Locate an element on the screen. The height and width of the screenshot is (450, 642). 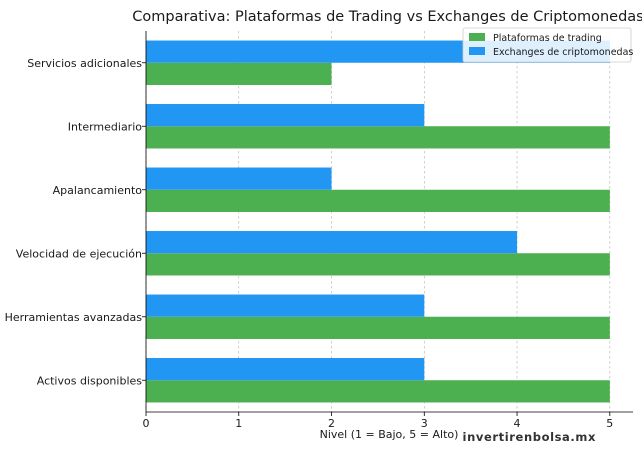
y-tick-label: Activos disponibles is located at coordinates (90, 380).